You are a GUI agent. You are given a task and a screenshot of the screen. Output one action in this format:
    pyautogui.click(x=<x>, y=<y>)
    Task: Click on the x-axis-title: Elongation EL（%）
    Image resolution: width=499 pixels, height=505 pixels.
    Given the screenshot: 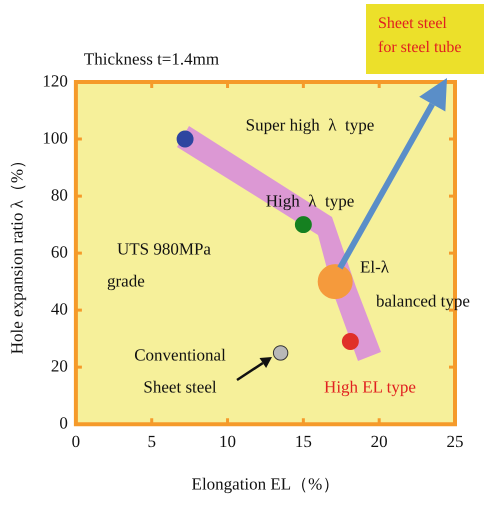 What is the action you would take?
    pyautogui.click(x=266, y=484)
    